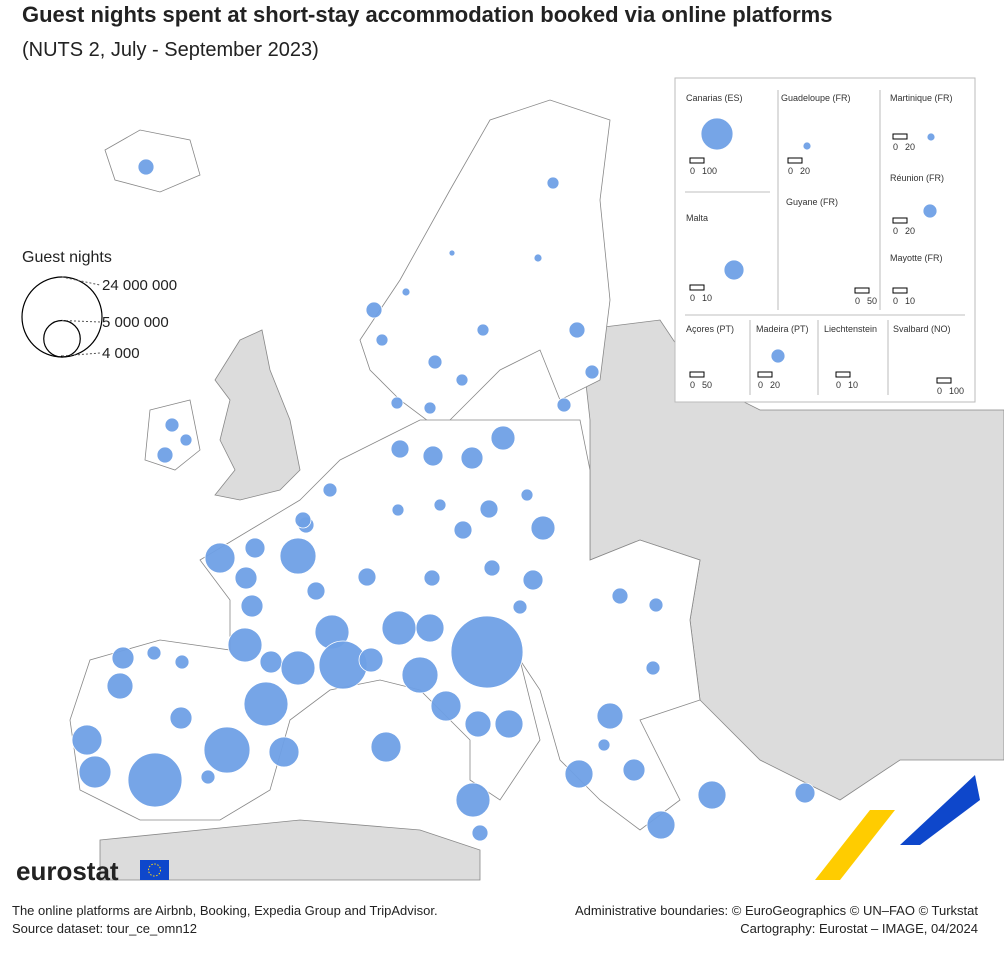 The width and height of the screenshot is (1004, 958). I want to click on inset-dividers, so click(825, 242).